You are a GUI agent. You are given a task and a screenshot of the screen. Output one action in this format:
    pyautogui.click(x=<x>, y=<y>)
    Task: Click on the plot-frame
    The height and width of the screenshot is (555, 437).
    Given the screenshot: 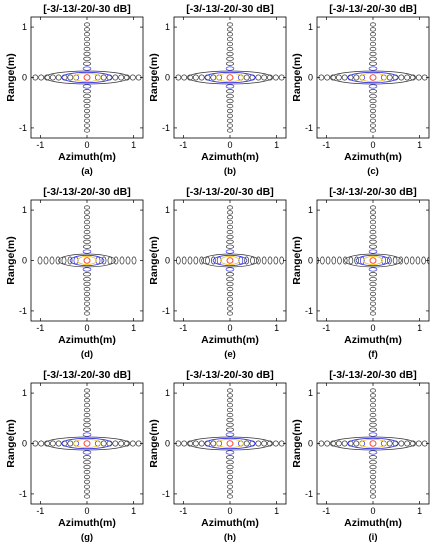 What is the action you would take?
    pyautogui.click(x=230, y=443)
    